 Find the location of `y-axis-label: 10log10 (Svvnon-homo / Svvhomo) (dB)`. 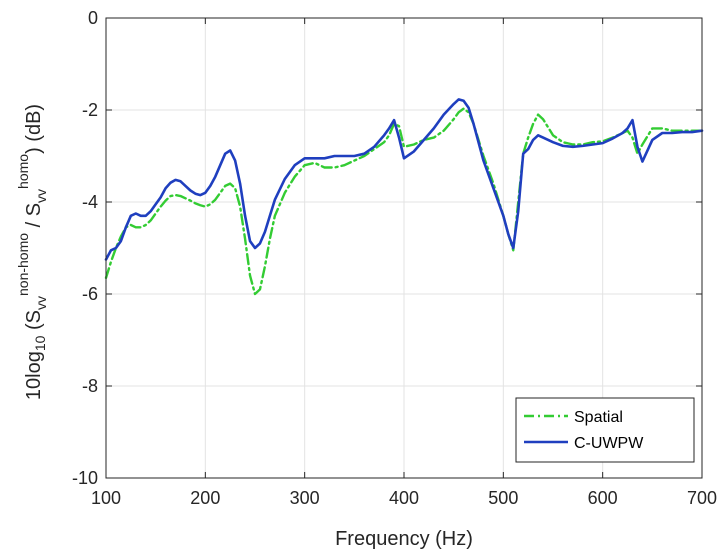

y-axis-label: 10log10 (Svvnon-homo / Svvhomo) (dB) is located at coordinates (32, 252).